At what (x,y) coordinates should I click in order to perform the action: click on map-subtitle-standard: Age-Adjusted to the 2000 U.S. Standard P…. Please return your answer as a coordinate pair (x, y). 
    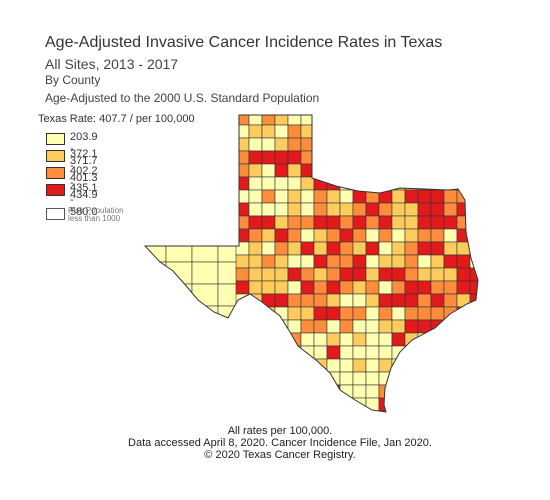
    Looking at the image, I should click on (182, 98).